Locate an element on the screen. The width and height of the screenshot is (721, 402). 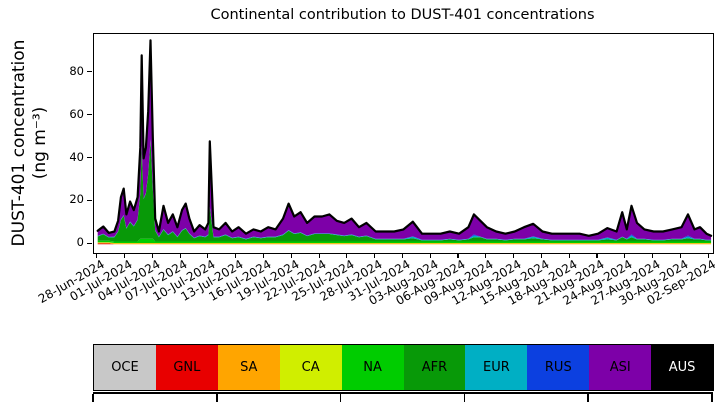
legend-item-RUS: RUS is located at coordinates (558, 367).